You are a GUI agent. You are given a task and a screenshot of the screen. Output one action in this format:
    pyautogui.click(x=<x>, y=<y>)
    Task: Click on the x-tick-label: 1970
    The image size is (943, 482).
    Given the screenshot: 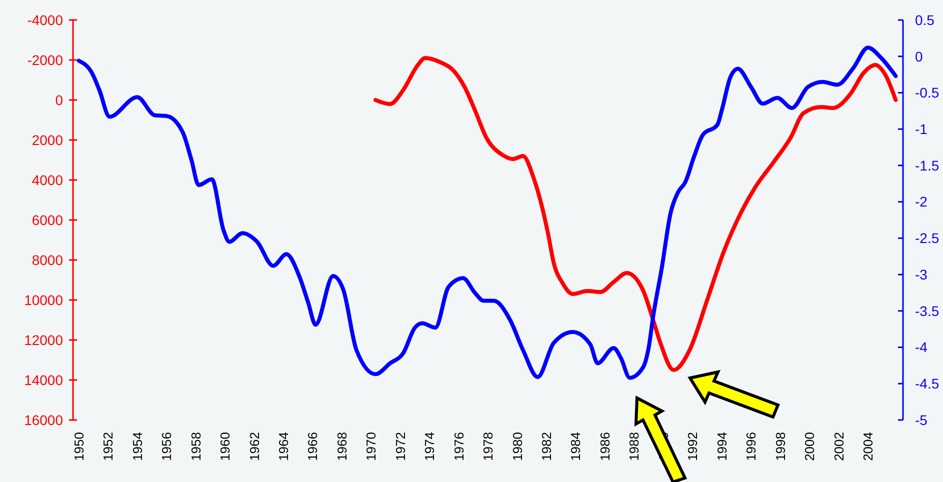 What is the action you would take?
    pyautogui.click(x=371, y=446)
    